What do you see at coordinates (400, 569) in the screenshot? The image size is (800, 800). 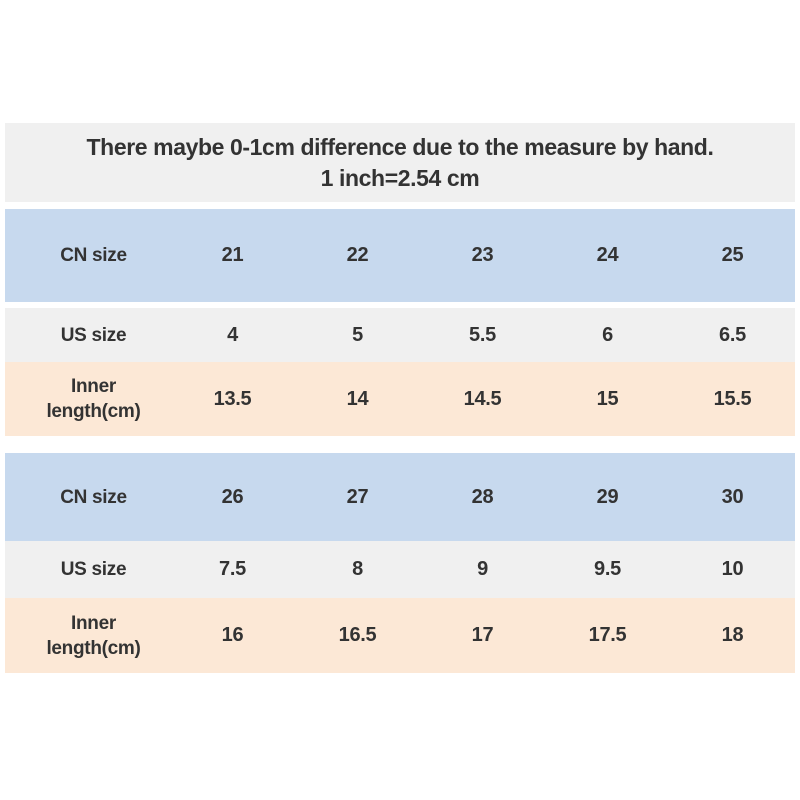 I see `table2-us-size-row: US size 7.5 8 9 9.5 10` at bounding box center [400, 569].